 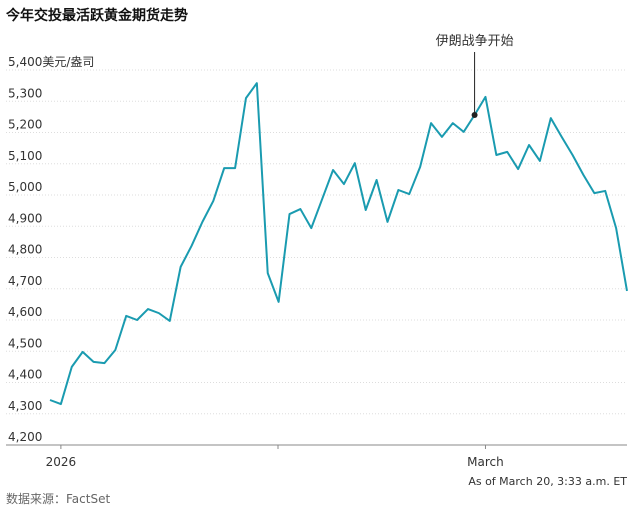 What do you see at coordinates (25, 437) in the screenshot?
I see `y-tick-label: 4,200` at bounding box center [25, 437].